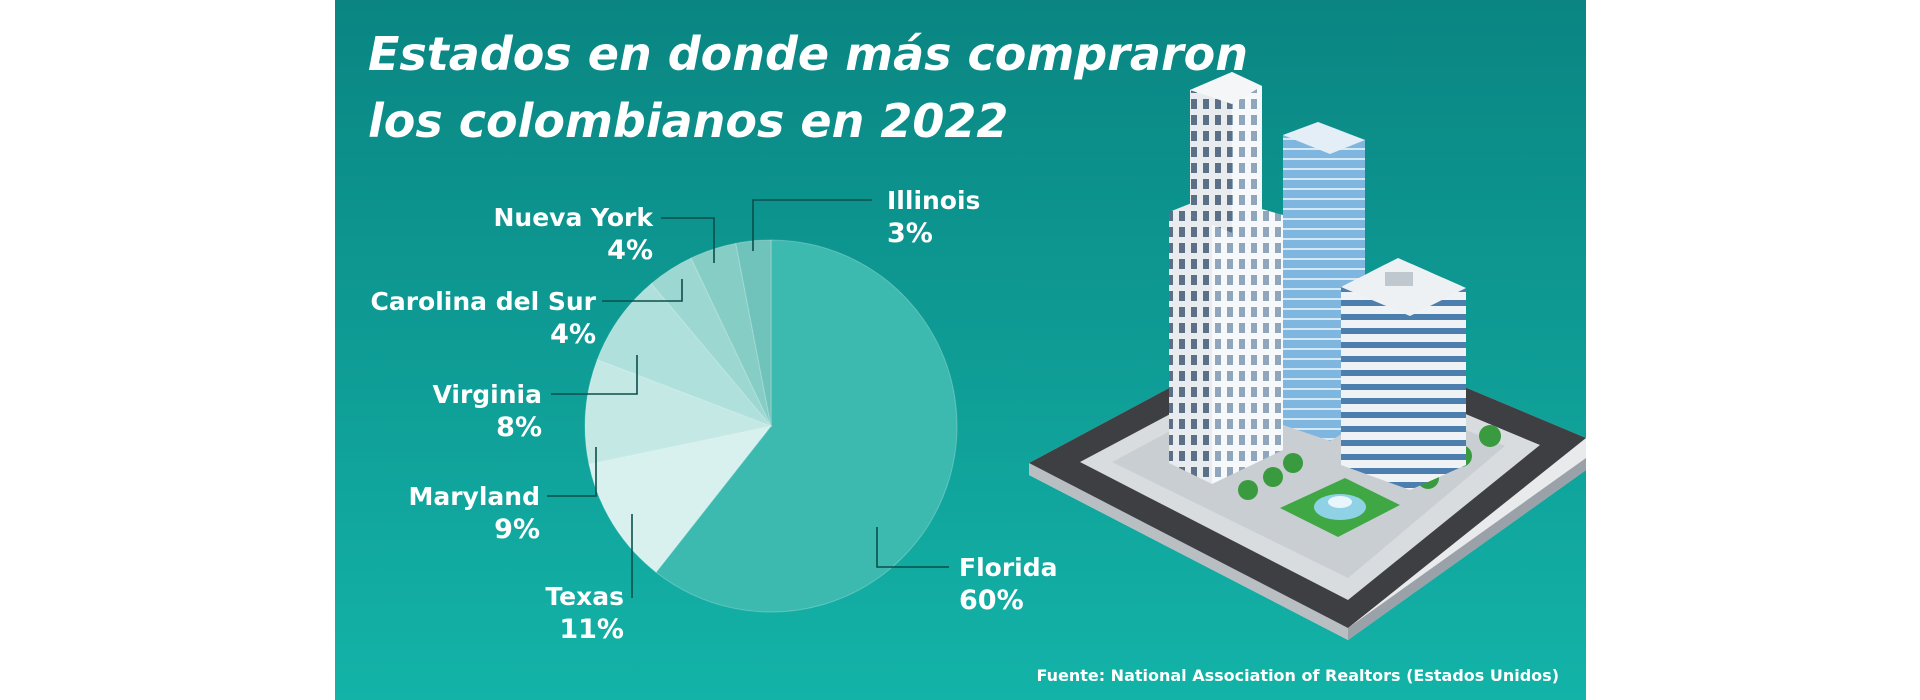 The image size is (1920, 700). I want to click on slice-label: Nueva York, so click(574, 217).